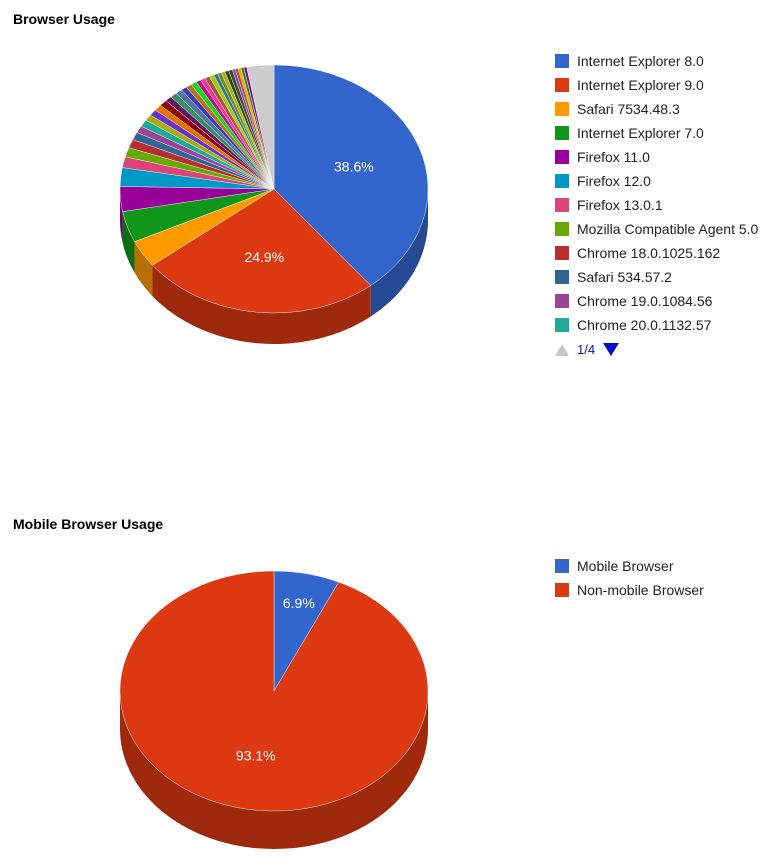 This screenshot has width=775, height=863. Describe the element at coordinates (644, 325) in the screenshot. I see `legend-label: Chrome 20.0.1132.57` at that location.